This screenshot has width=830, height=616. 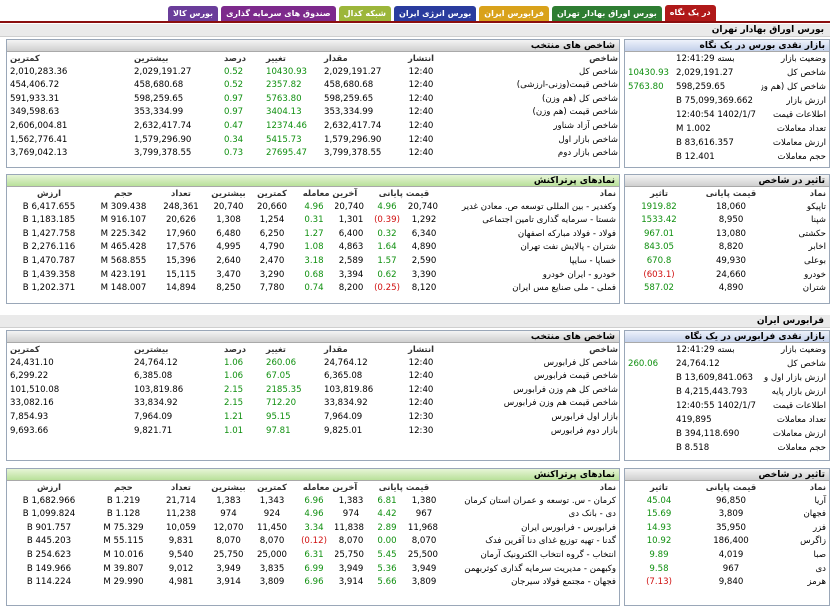 I want to click on impact-symbol: حکشتی, so click(x=812, y=233).